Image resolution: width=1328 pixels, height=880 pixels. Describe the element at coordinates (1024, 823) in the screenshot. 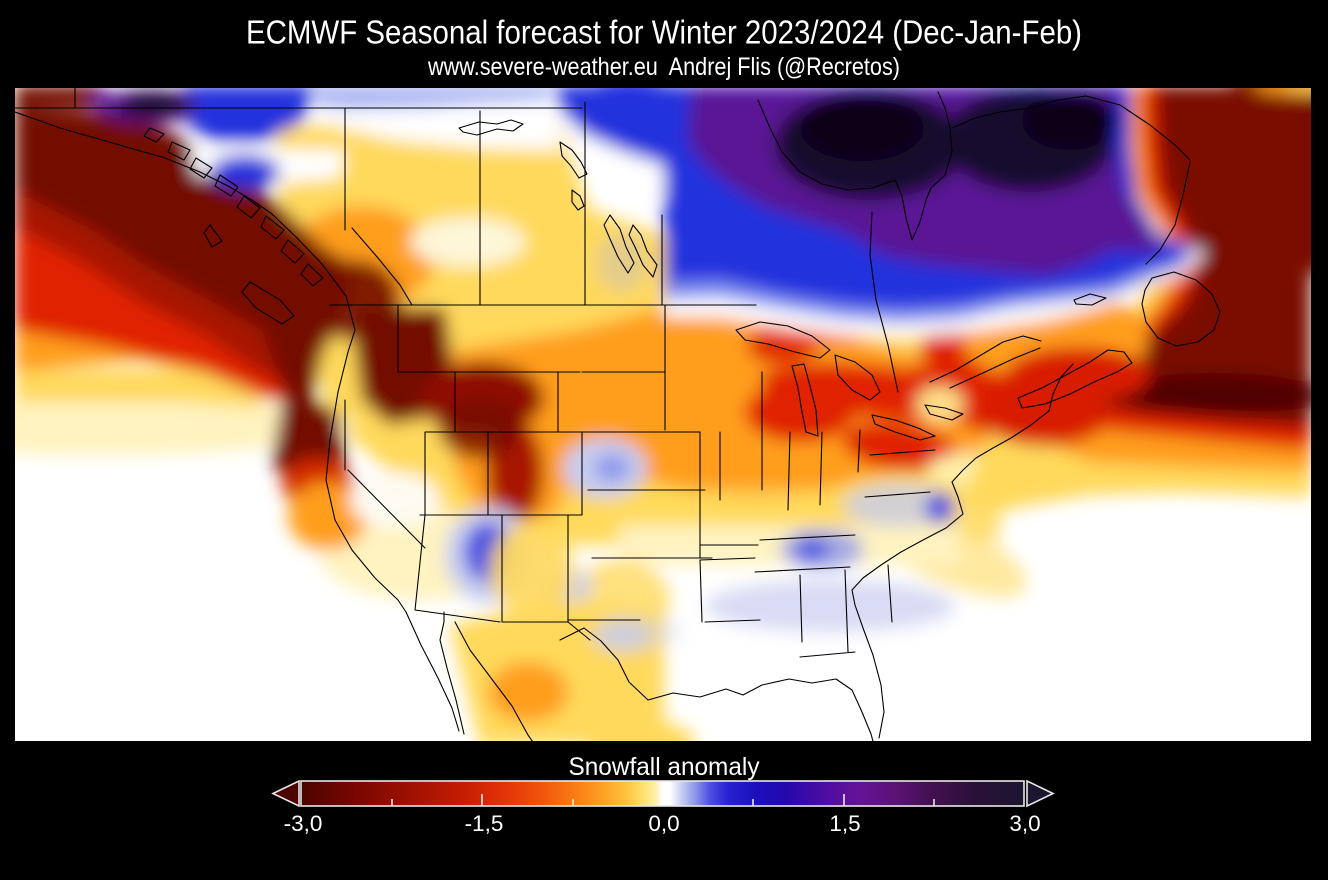

I see `svg-text: 3,0` at that location.